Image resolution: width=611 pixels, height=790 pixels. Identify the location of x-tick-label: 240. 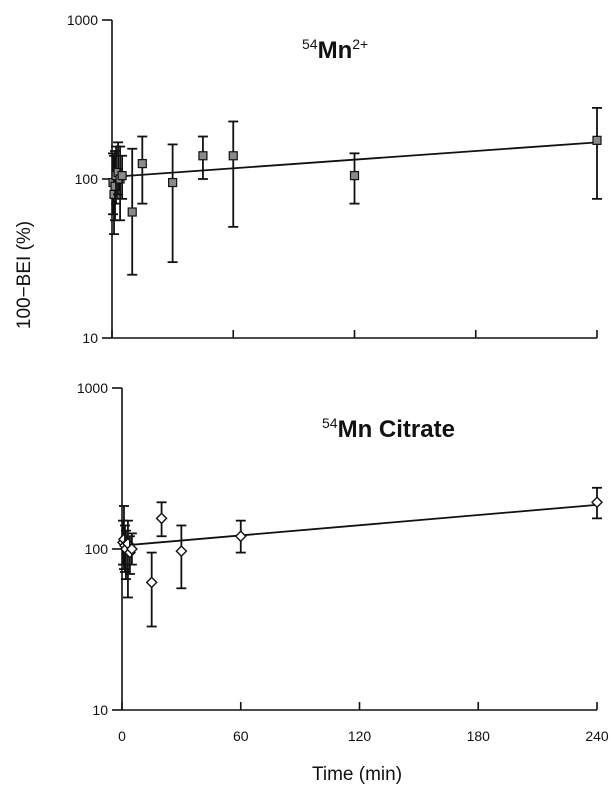
(597, 736).